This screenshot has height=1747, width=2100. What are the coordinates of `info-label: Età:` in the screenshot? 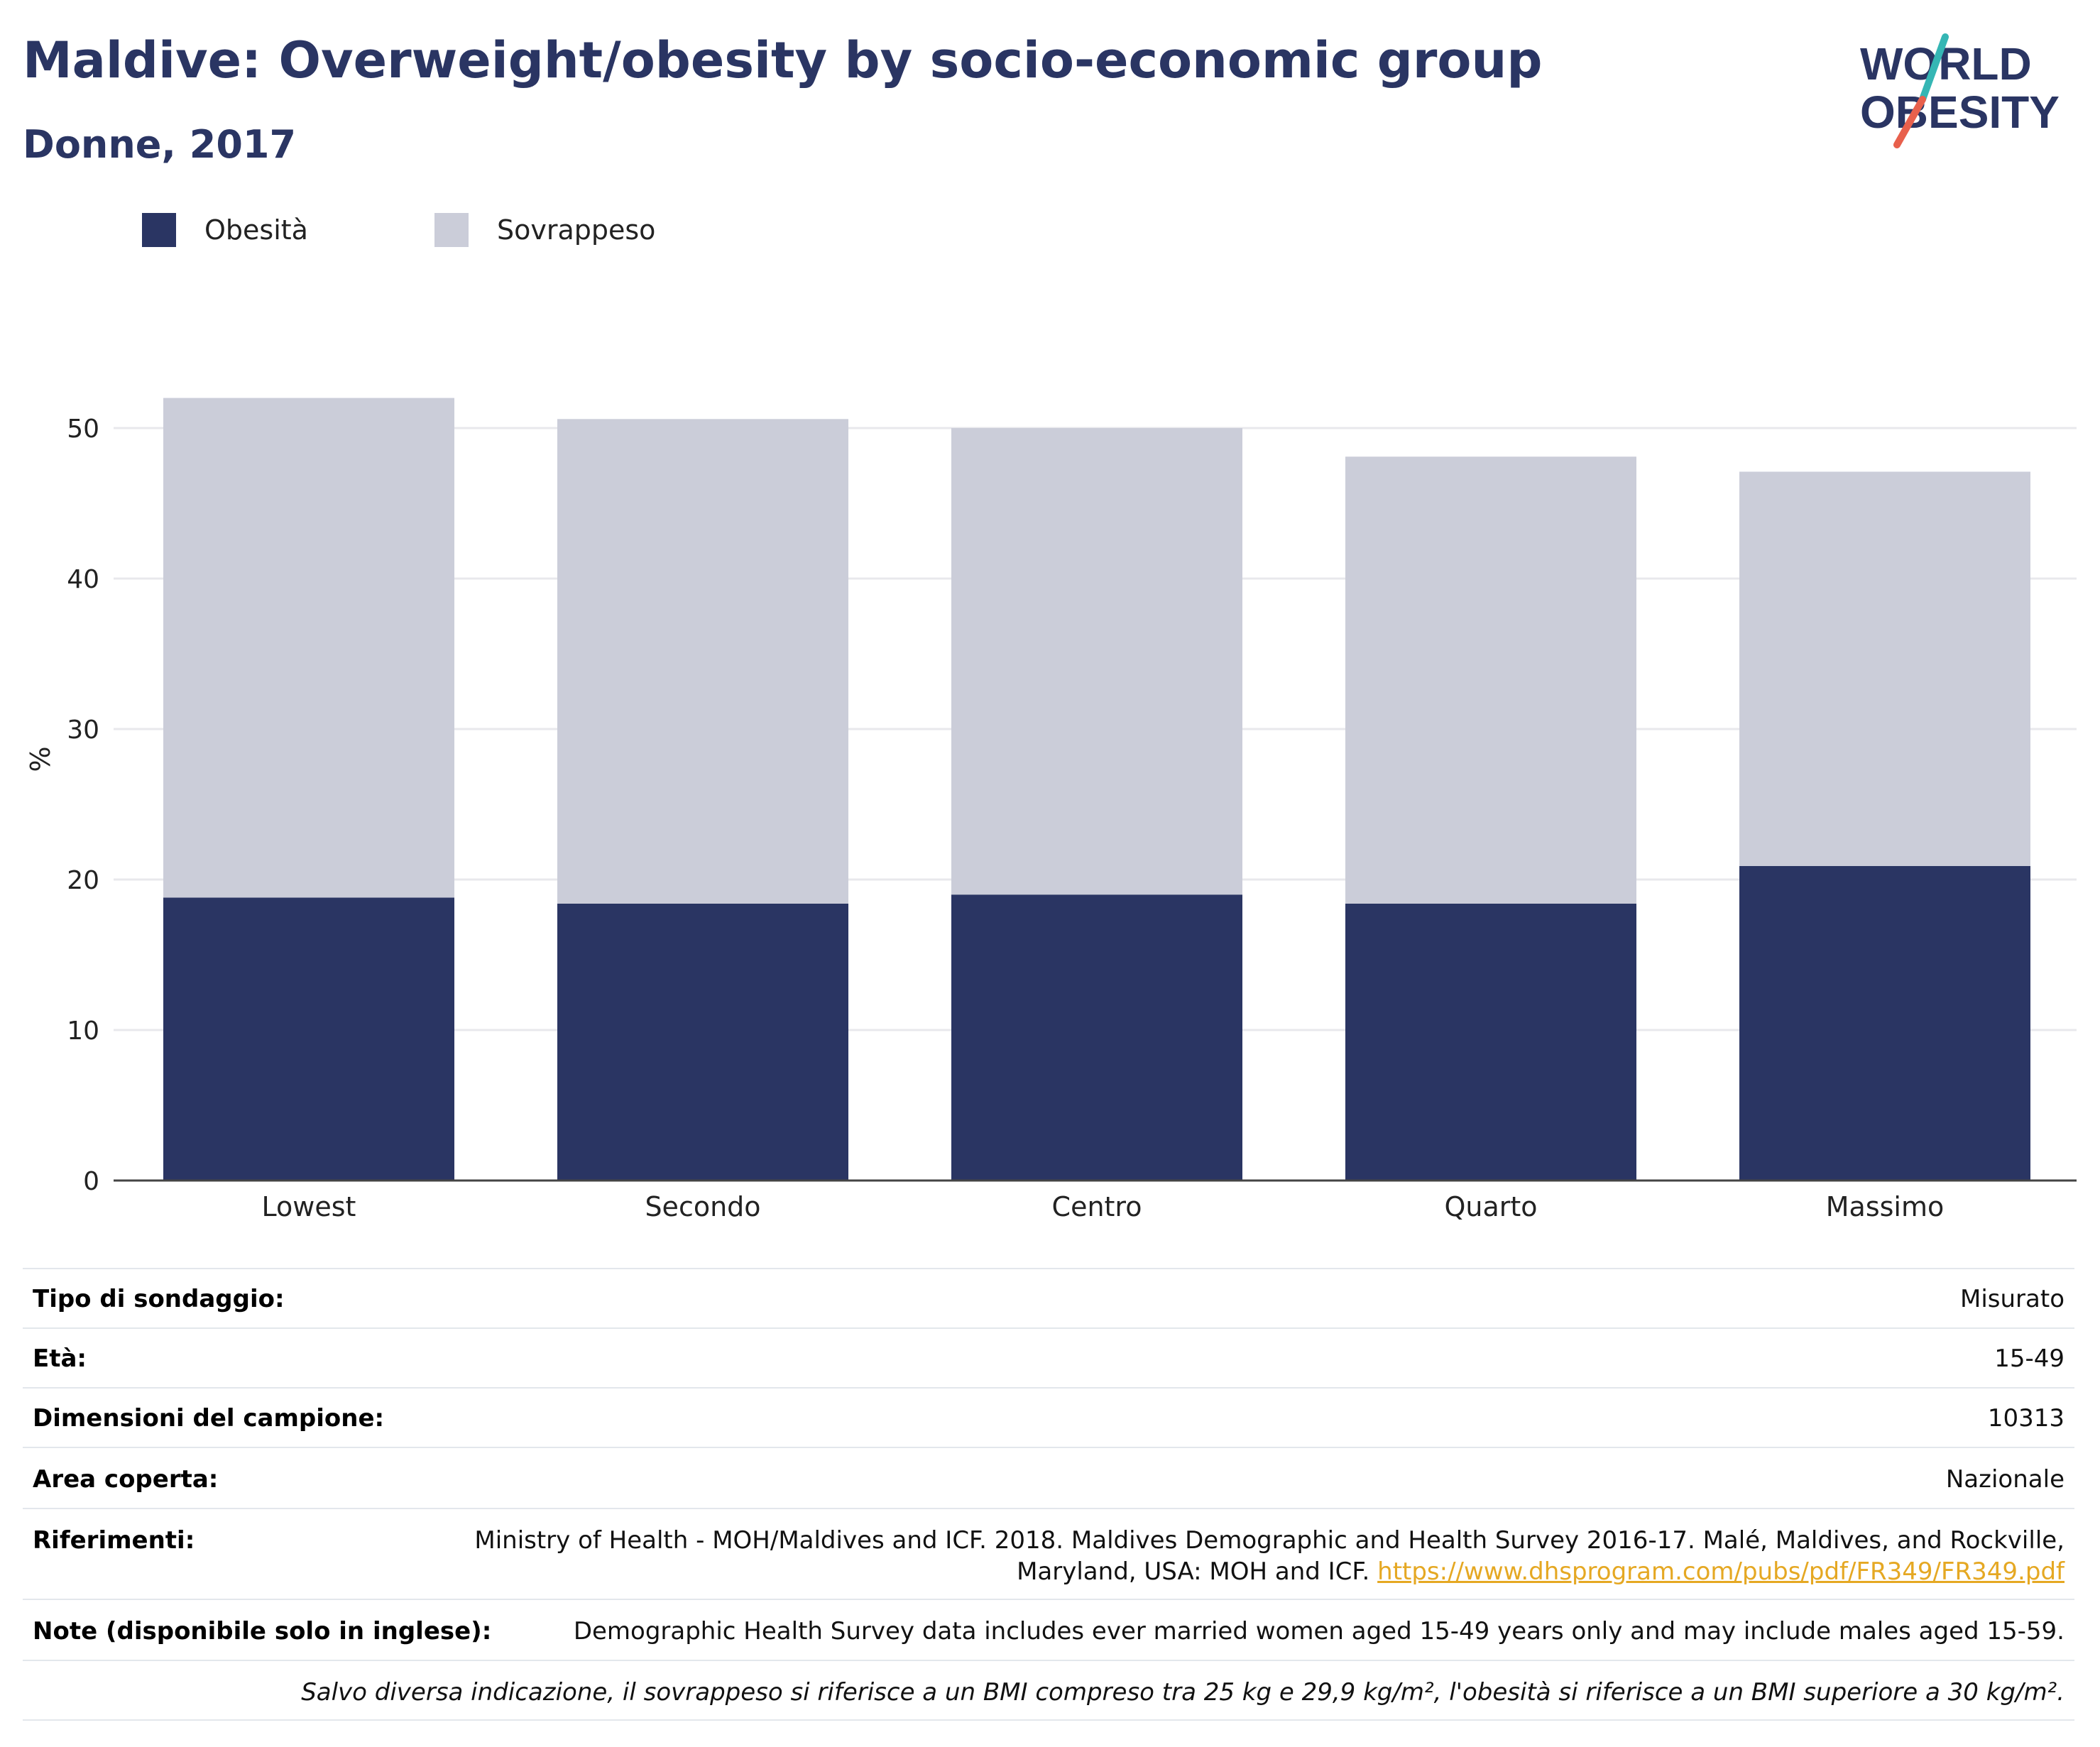 It's located at (60, 1359).